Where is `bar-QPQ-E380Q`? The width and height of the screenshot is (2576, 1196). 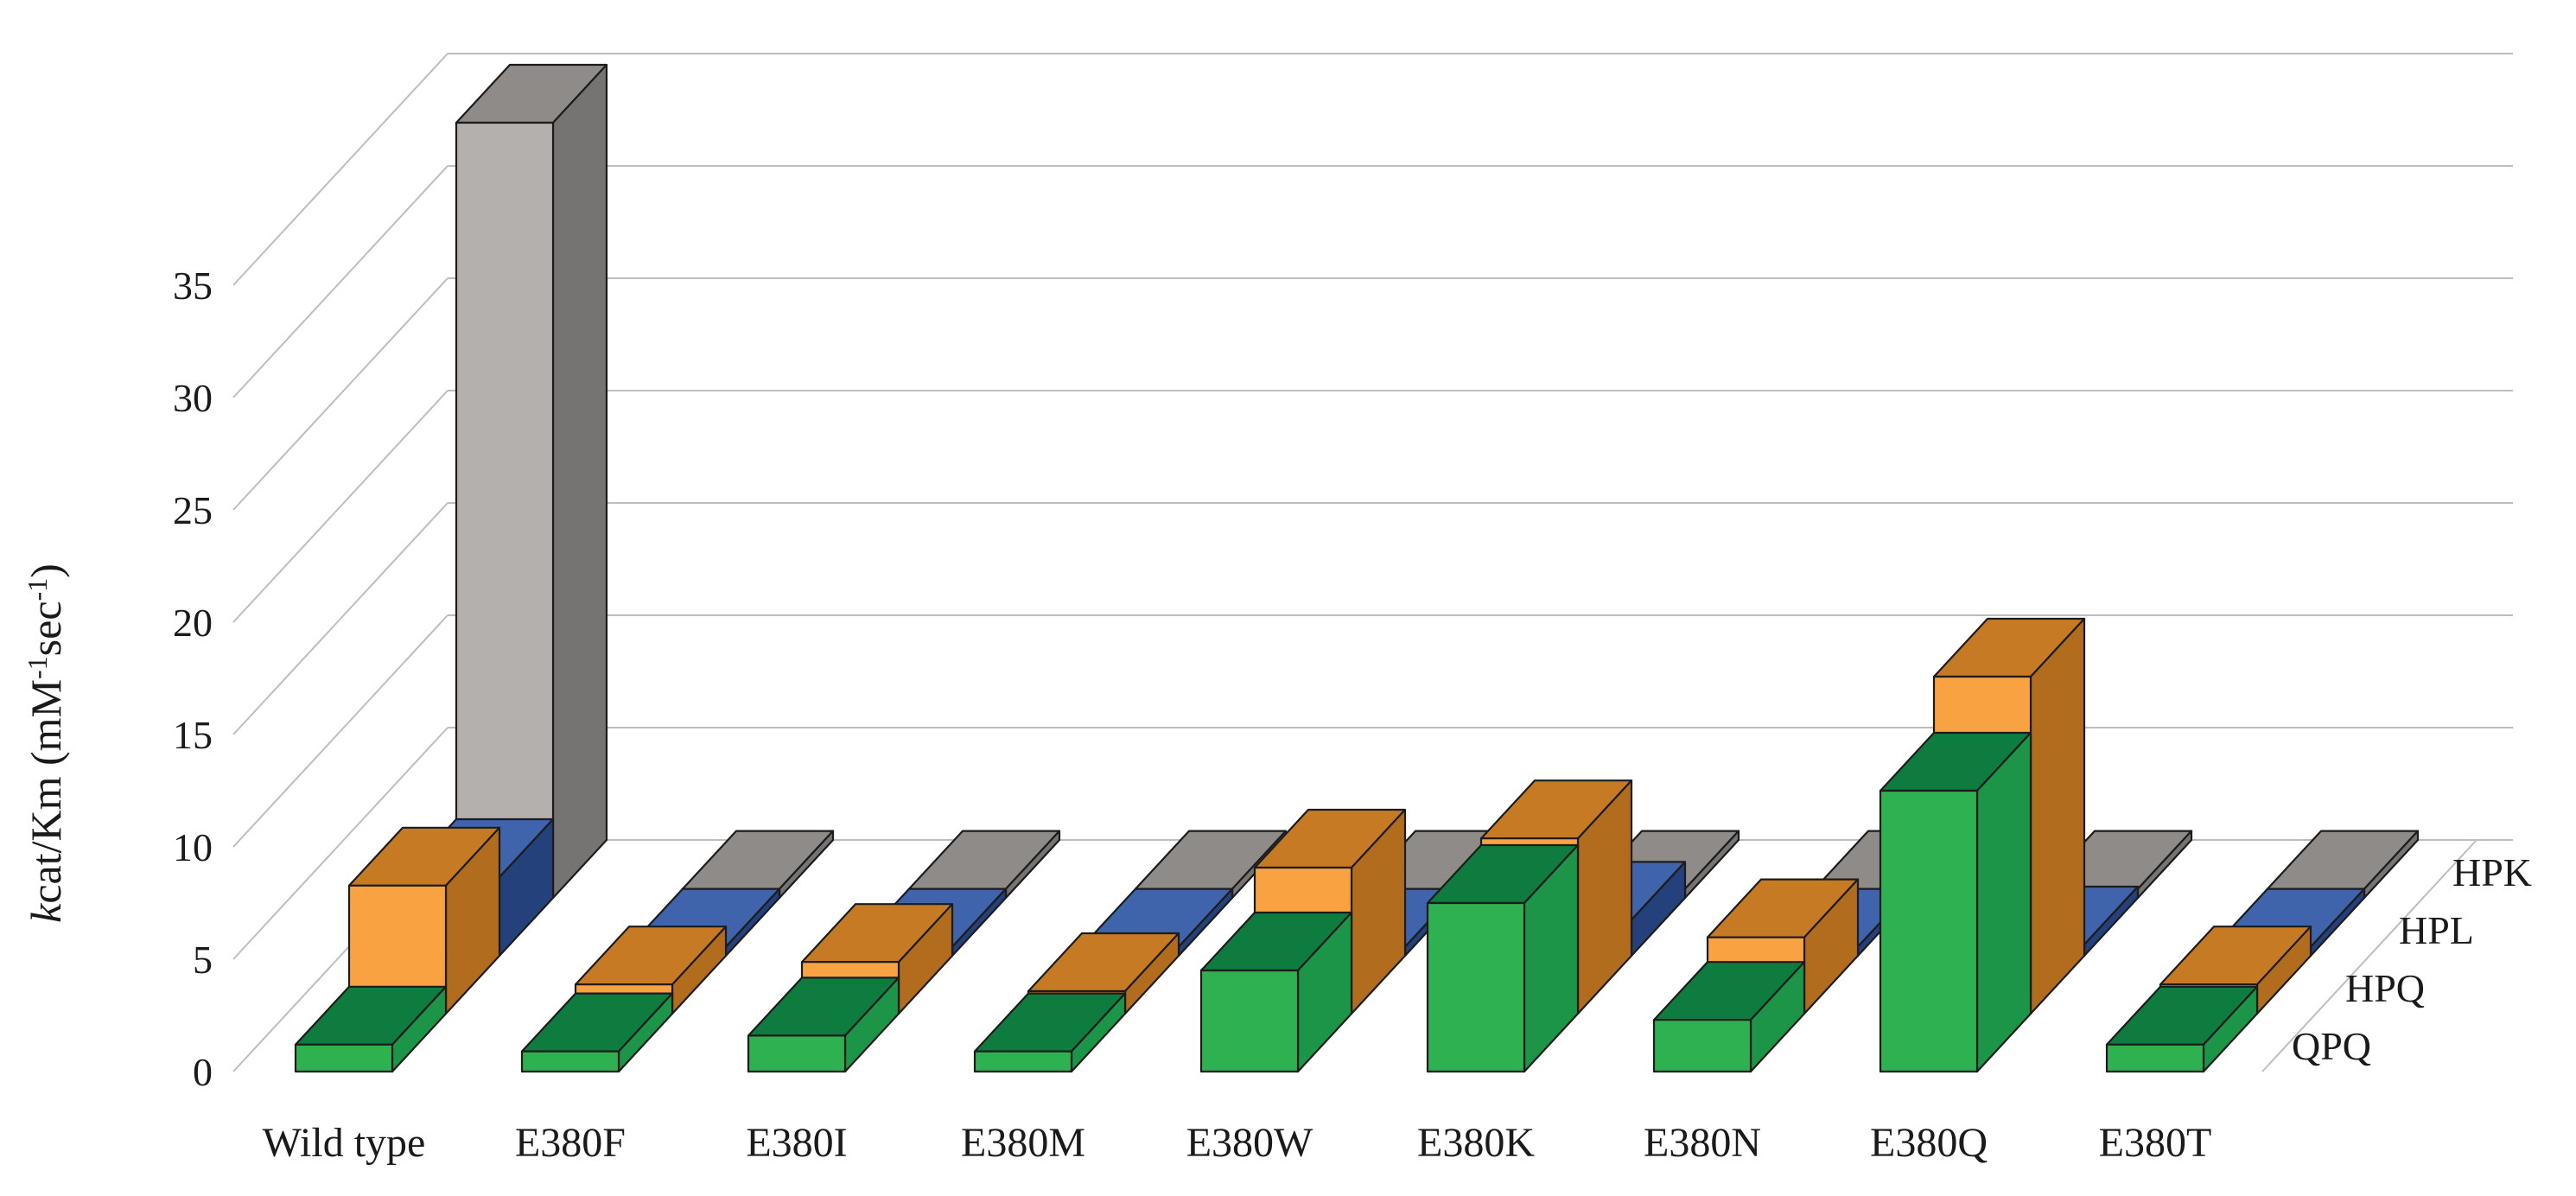 bar-QPQ-E380Q is located at coordinates (1956, 902).